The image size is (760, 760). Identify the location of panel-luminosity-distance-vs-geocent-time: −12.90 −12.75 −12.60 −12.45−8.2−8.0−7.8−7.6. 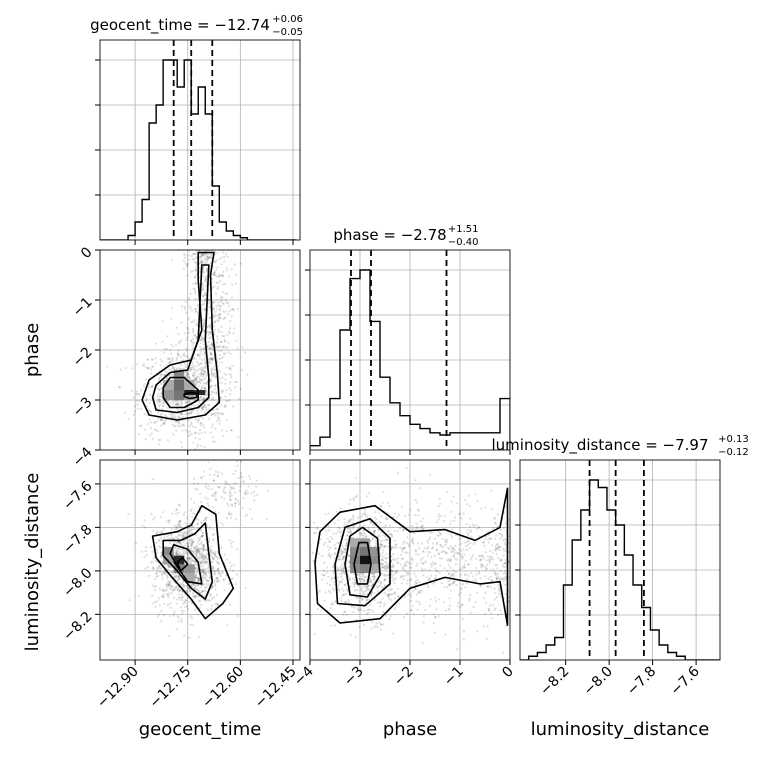
(180, 585).